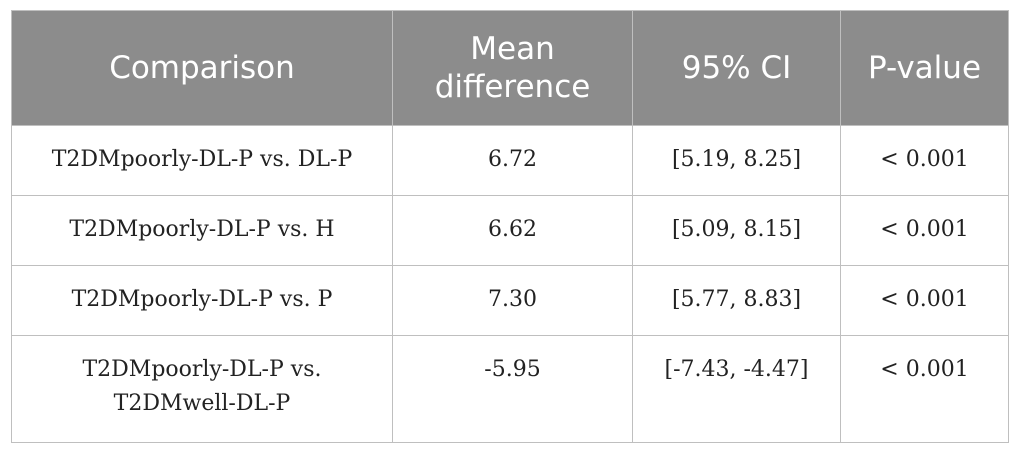 The width and height of the screenshot is (1025, 453). What do you see at coordinates (202, 68) in the screenshot?
I see `header-comparison: Comparison` at bounding box center [202, 68].